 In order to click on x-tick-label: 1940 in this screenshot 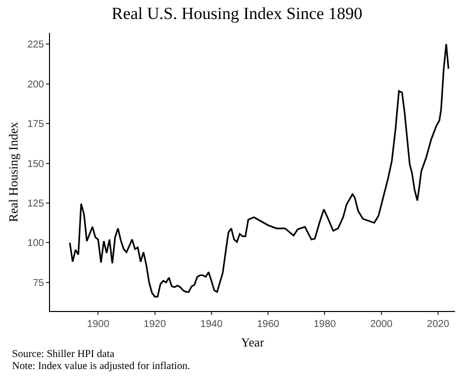, I will do `click(211, 324)`.